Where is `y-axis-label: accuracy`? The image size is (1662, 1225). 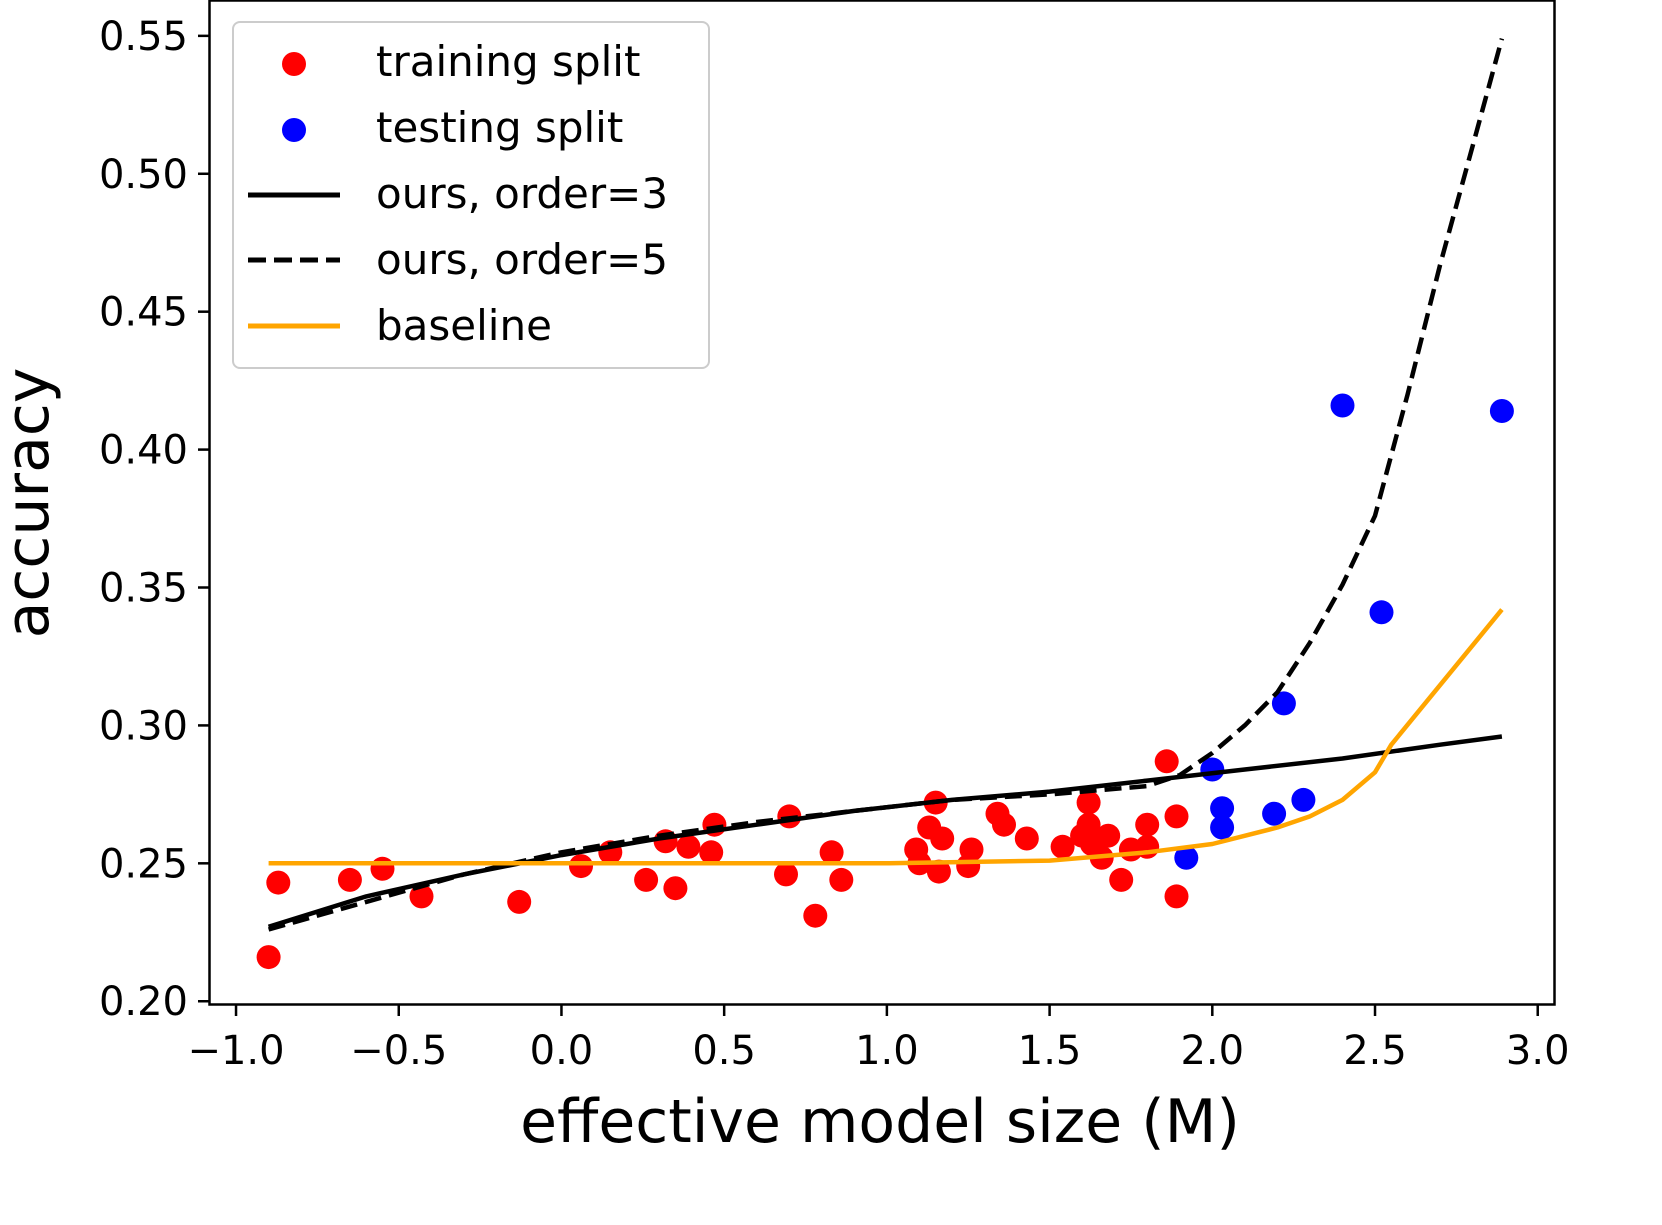 y-axis-label: accuracy is located at coordinates (31, 503).